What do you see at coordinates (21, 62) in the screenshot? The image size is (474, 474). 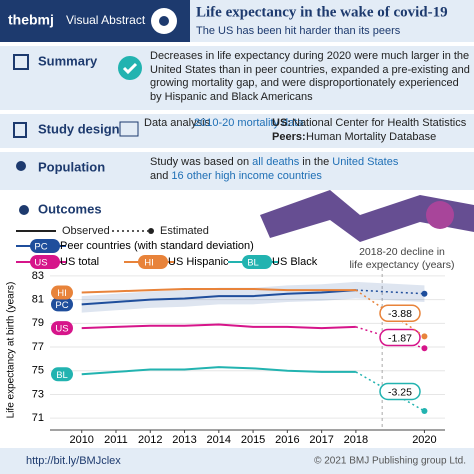 I see `summary-icon` at bounding box center [21, 62].